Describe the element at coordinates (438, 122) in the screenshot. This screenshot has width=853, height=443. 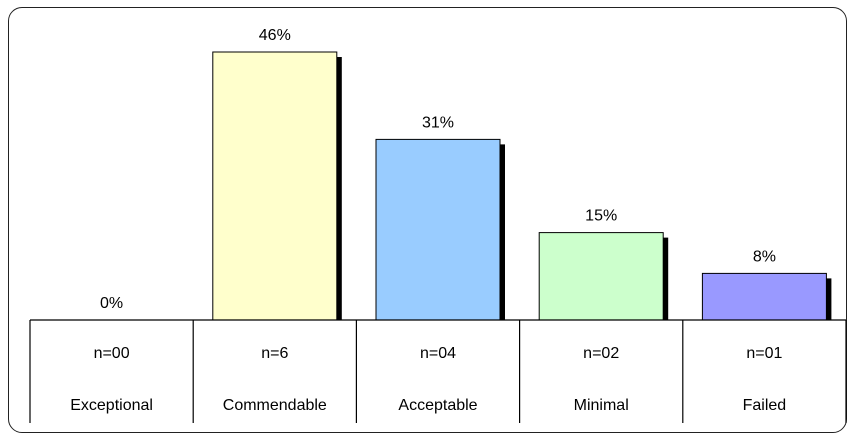
I see `value-label-acceptable: 31%` at that location.